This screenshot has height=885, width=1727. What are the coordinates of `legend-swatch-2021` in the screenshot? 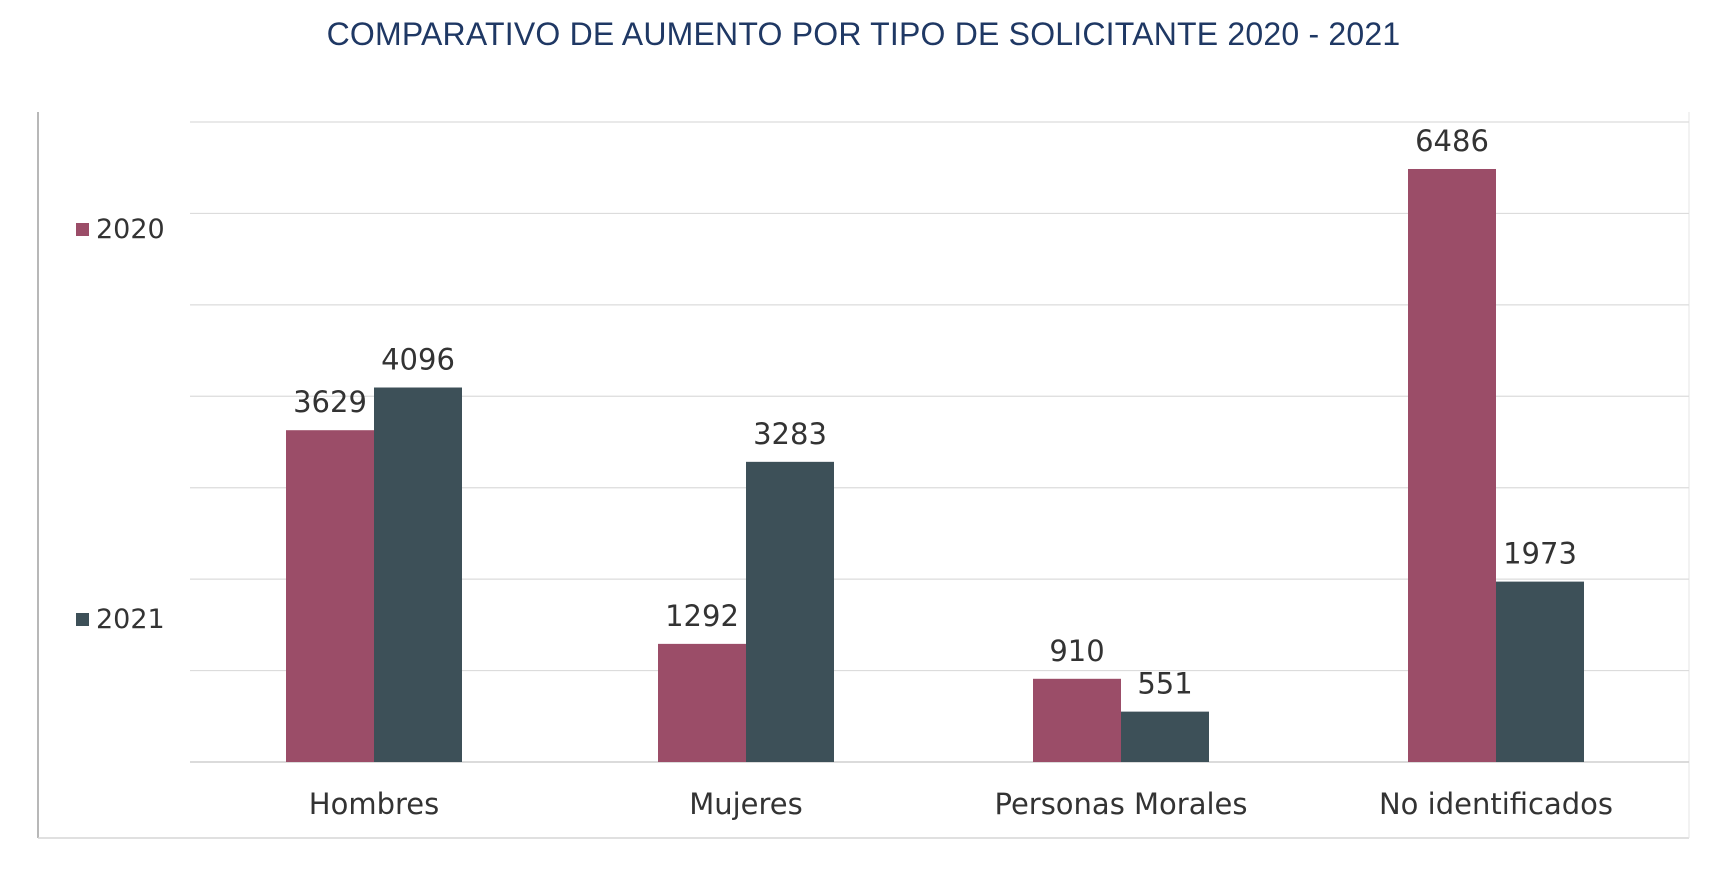 It's located at (82, 619).